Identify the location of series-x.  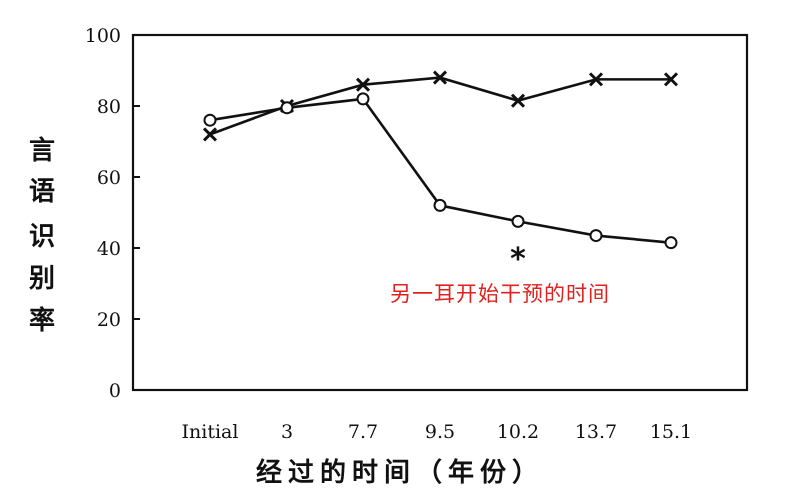
(440, 106).